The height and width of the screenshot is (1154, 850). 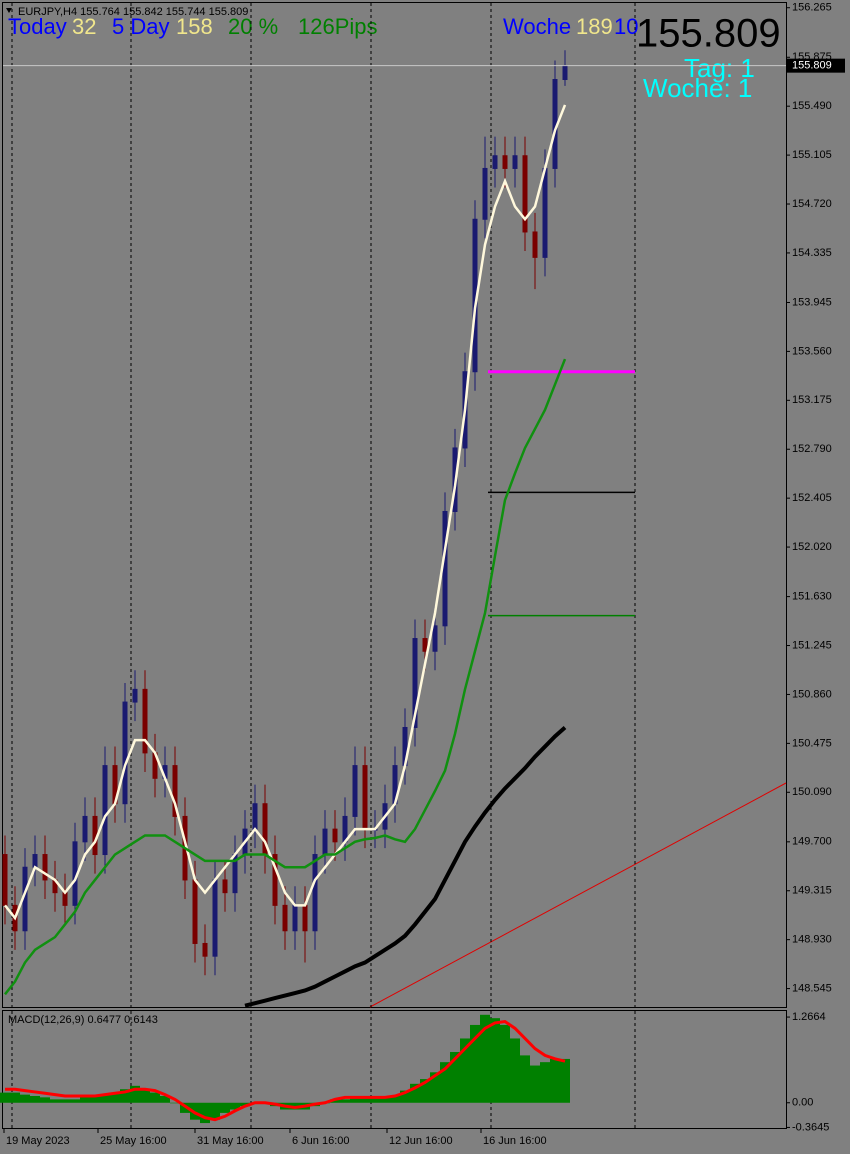 I want to click on tag-counter: Tag: 1, so click(x=719, y=68).